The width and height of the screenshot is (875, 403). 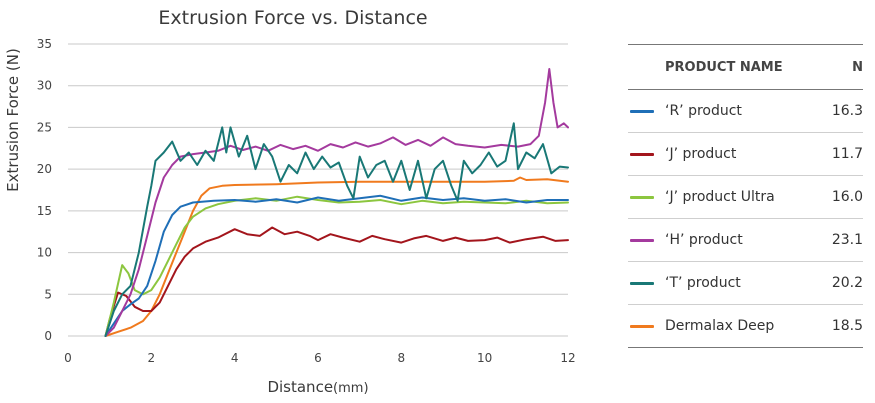 What do you see at coordinates (68, 358) in the screenshot?
I see `x-tick-label: 0` at bounding box center [68, 358].